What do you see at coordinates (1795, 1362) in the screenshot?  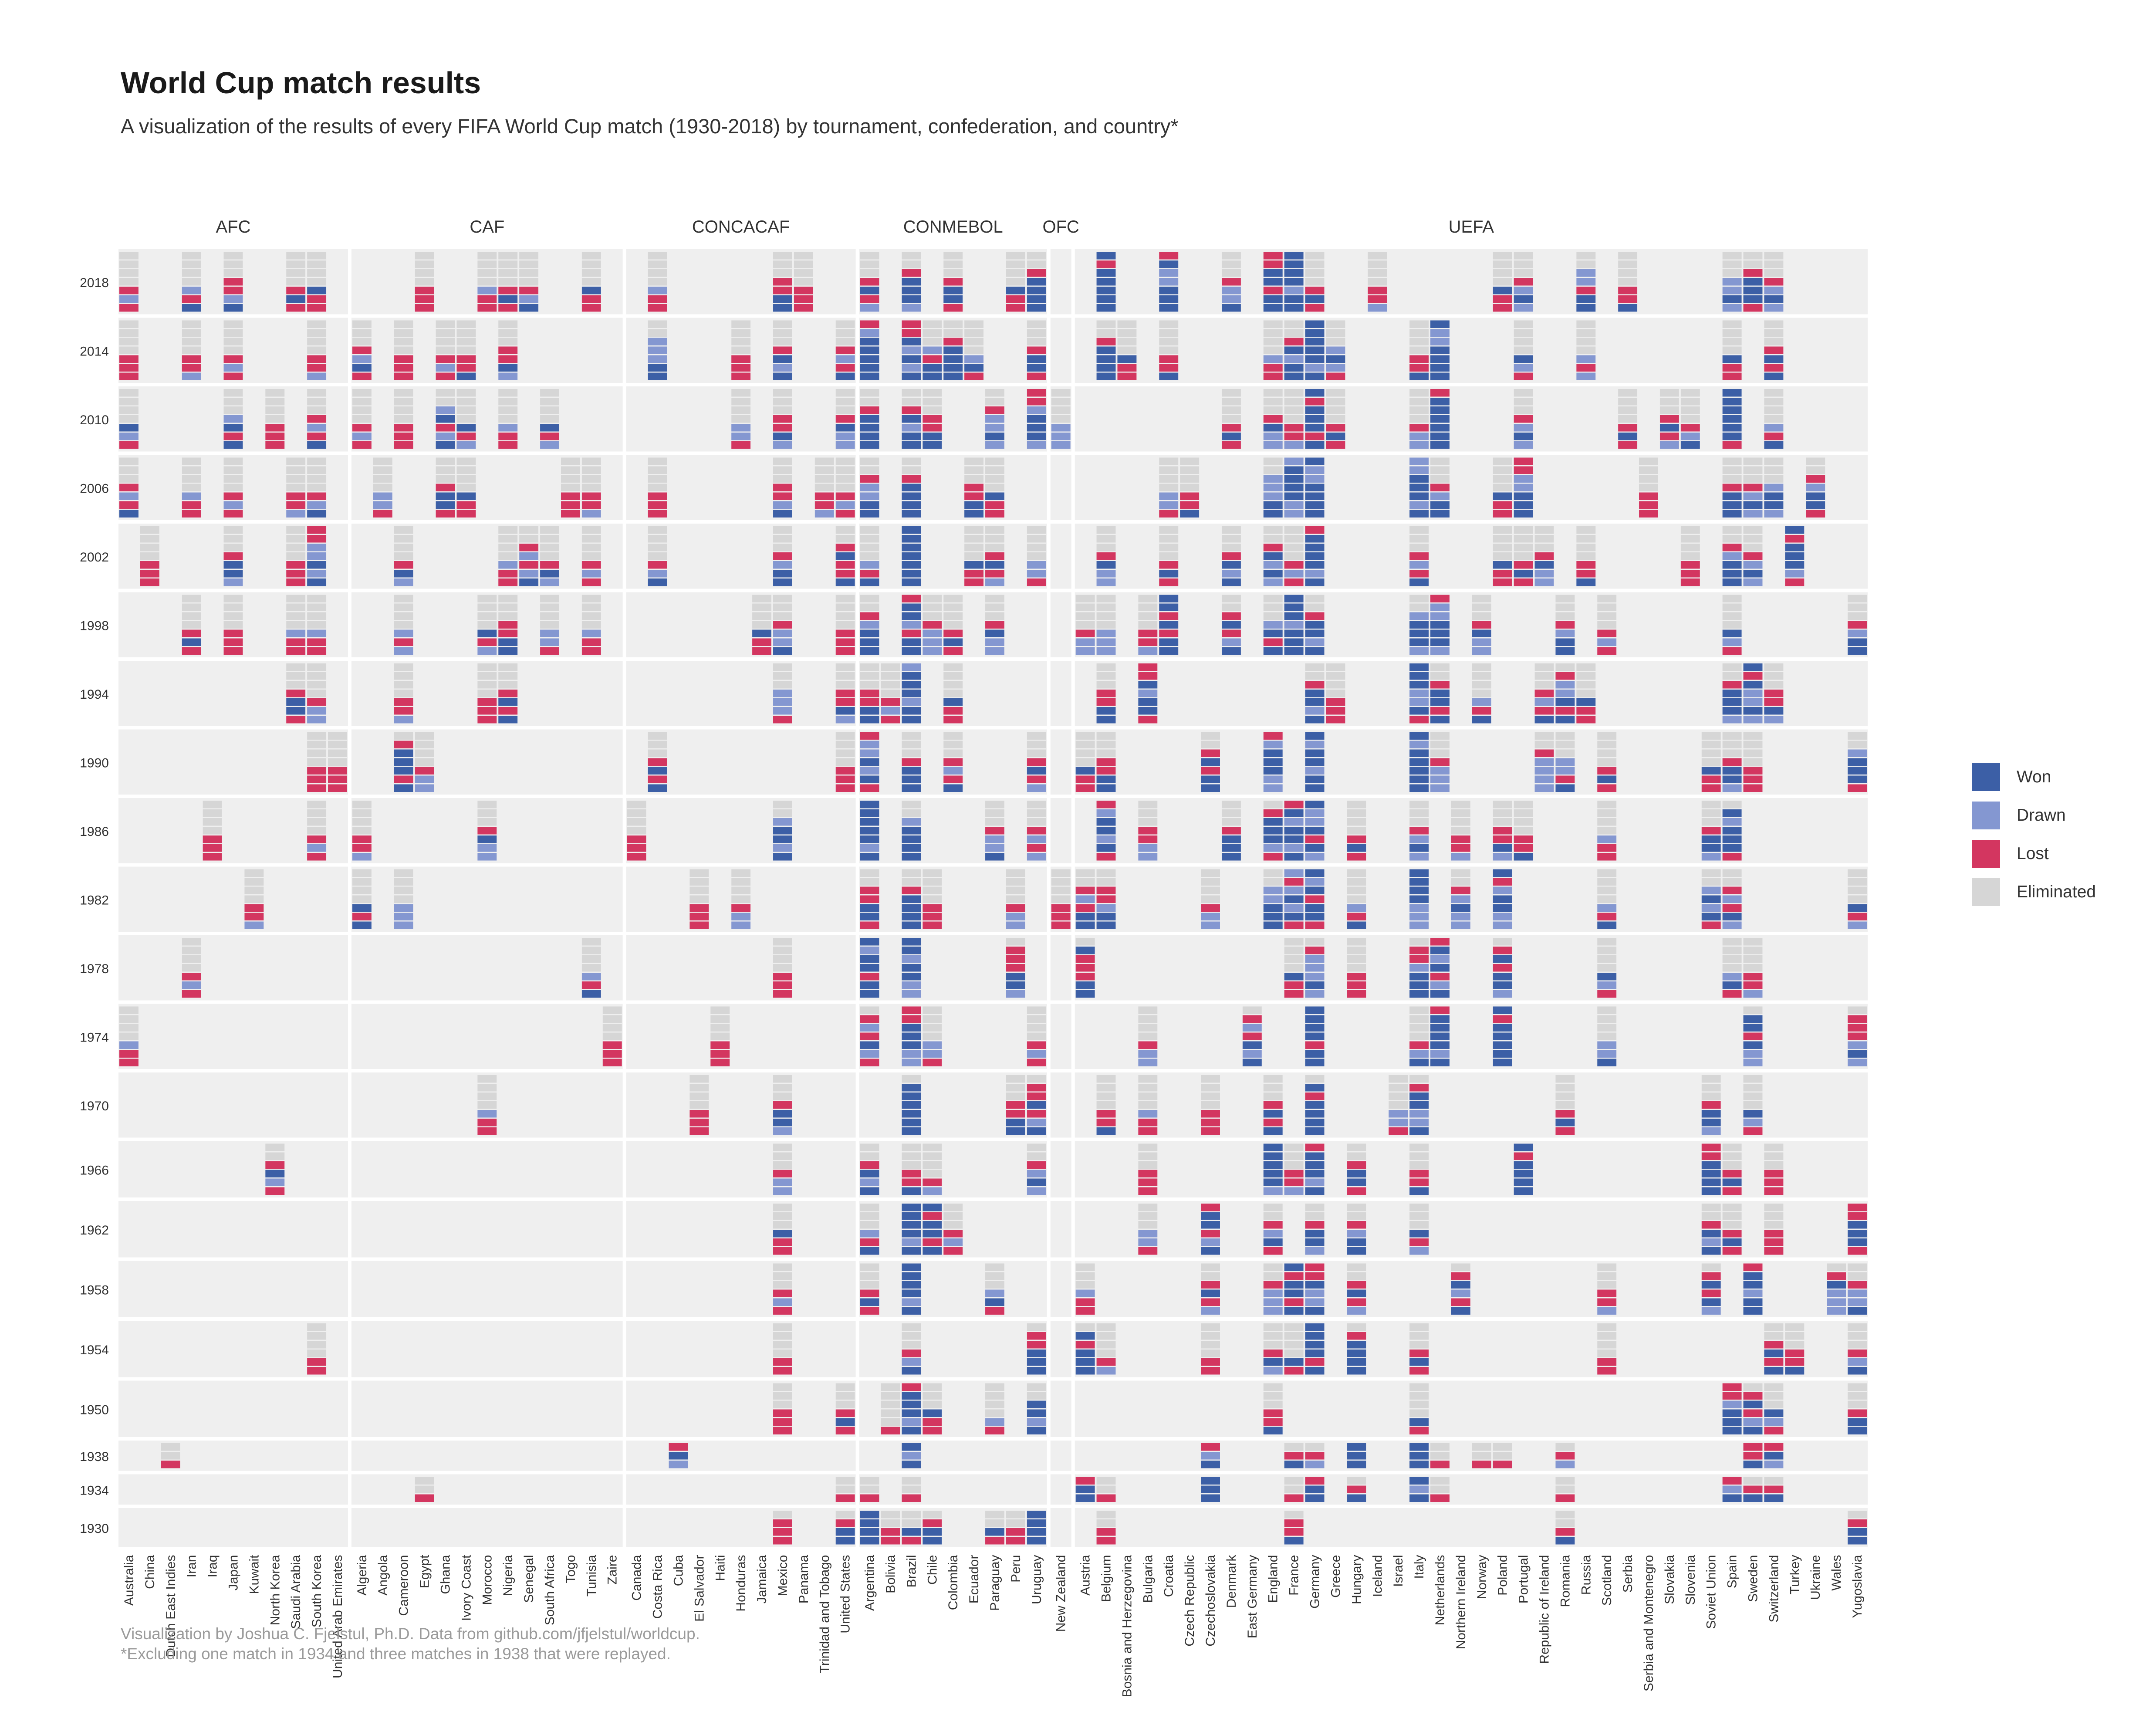 I see `tile-turkey-1954` at bounding box center [1795, 1362].